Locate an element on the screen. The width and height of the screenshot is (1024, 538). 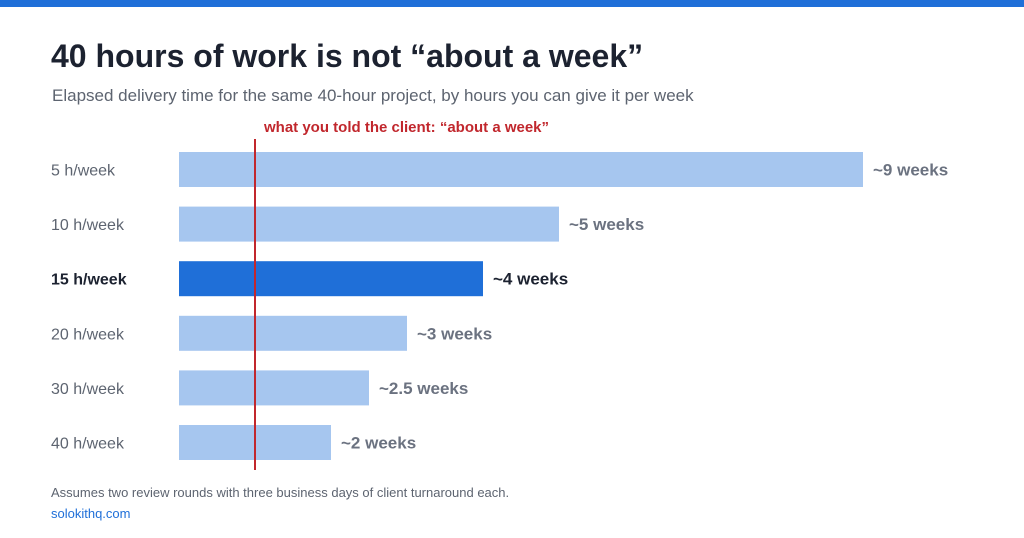
category-label: 20 h/week is located at coordinates (88, 334).